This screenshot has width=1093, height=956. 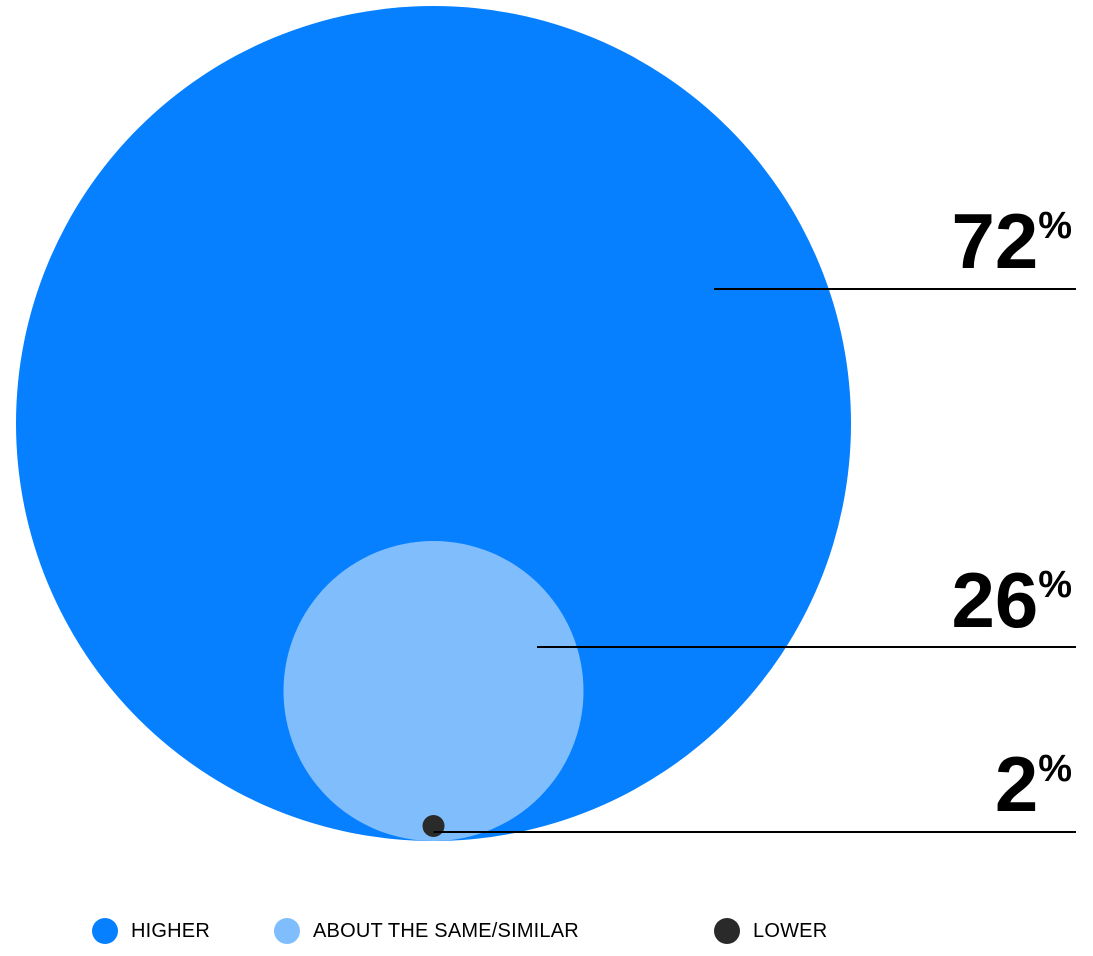 I want to click on legend: HIGHER ABOUT THE SAME/SIMILAR LOWER, so click(x=592, y=931).